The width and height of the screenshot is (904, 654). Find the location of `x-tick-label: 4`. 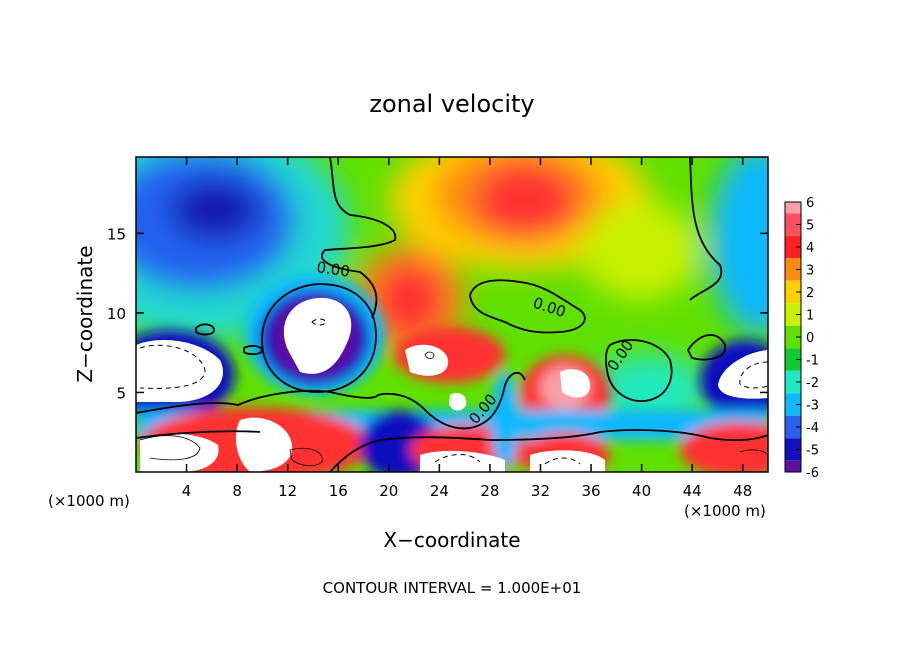

x-tick-label: 4 is located at coordinates (187, 491).